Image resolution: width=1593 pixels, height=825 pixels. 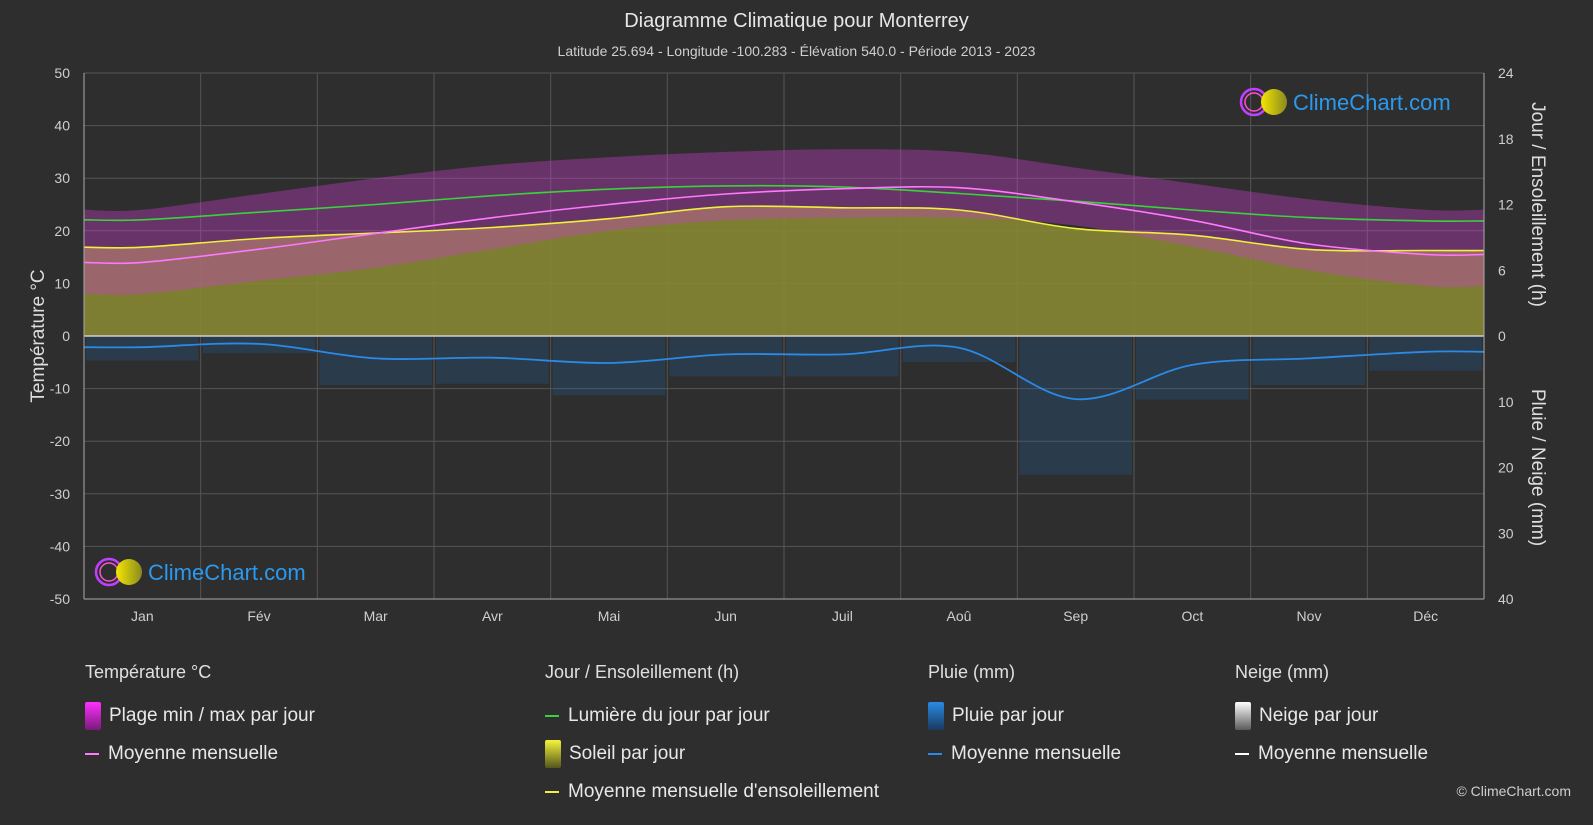 I want to click on y-right-hours-tick-label: 6, so click(x=1502, y=270).